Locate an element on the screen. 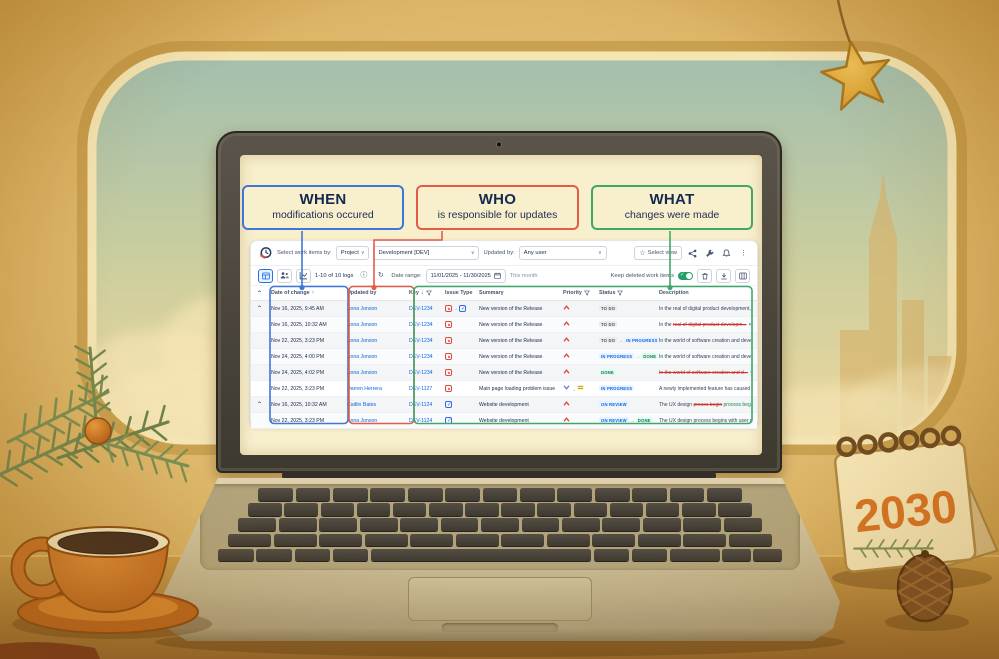 This screenshot has width=999, height=659. activity-view-button is located at coordinates (284, 275).